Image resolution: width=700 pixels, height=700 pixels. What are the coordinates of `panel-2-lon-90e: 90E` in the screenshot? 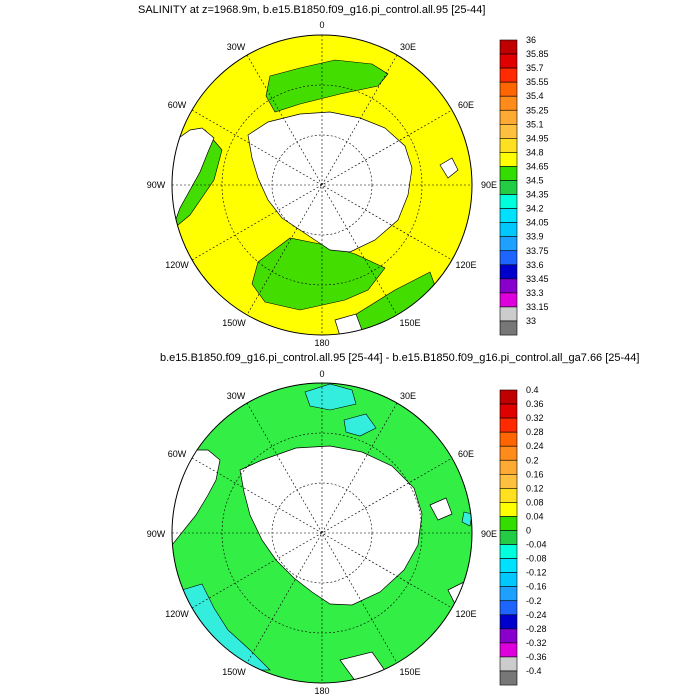 It's located at (489, 534).